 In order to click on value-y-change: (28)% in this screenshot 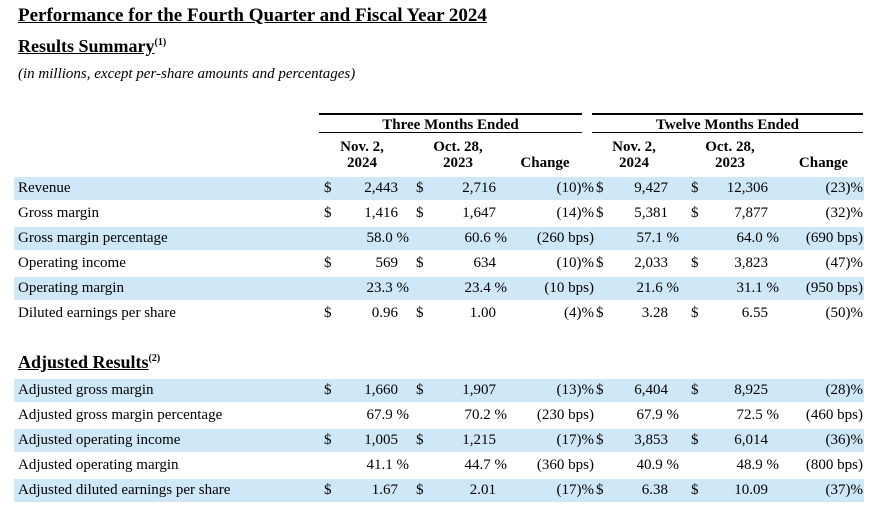, I will do `click(844, 390)`.